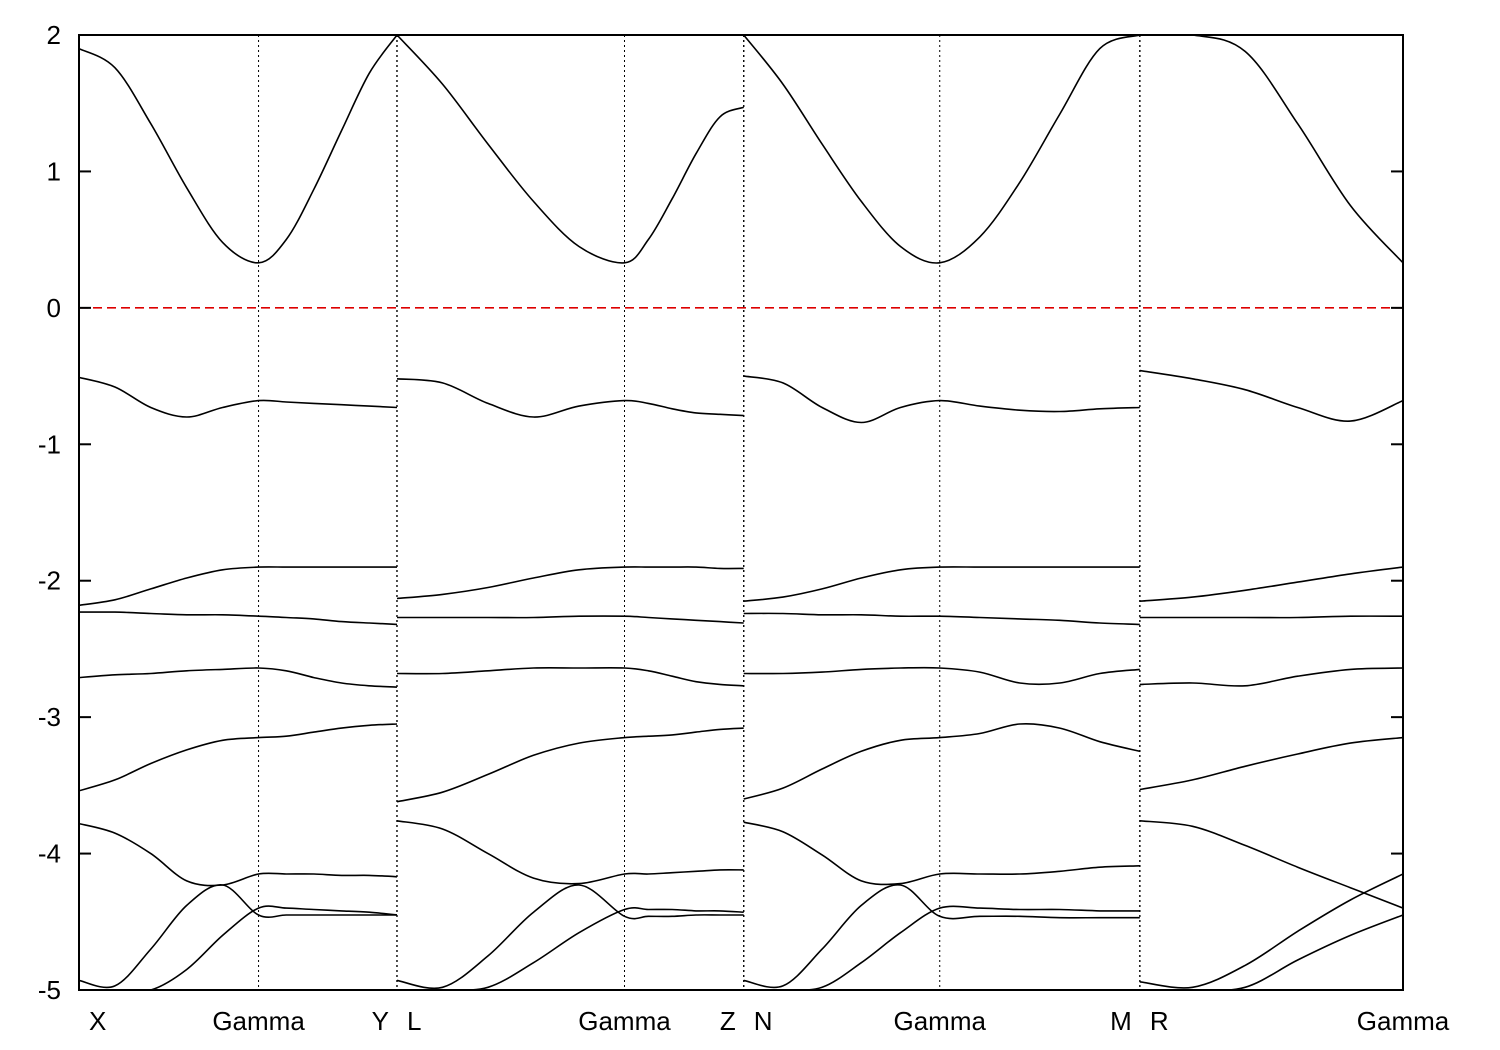  Describe the element at coordinates (941, 399) in the screenshot. I see `band-line-seg2-b8` at that location.